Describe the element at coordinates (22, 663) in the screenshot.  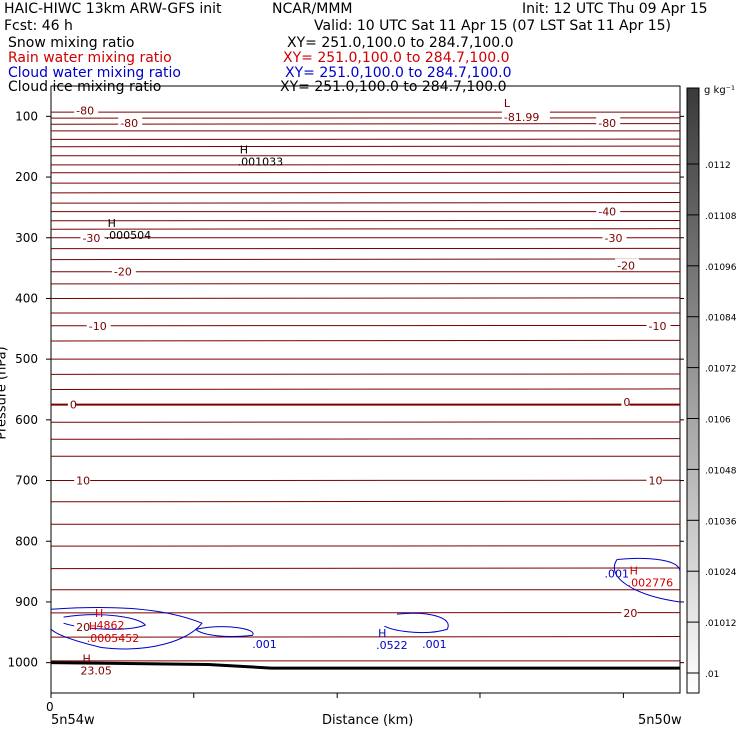
I see `y-tick-label: 1000` at that location.